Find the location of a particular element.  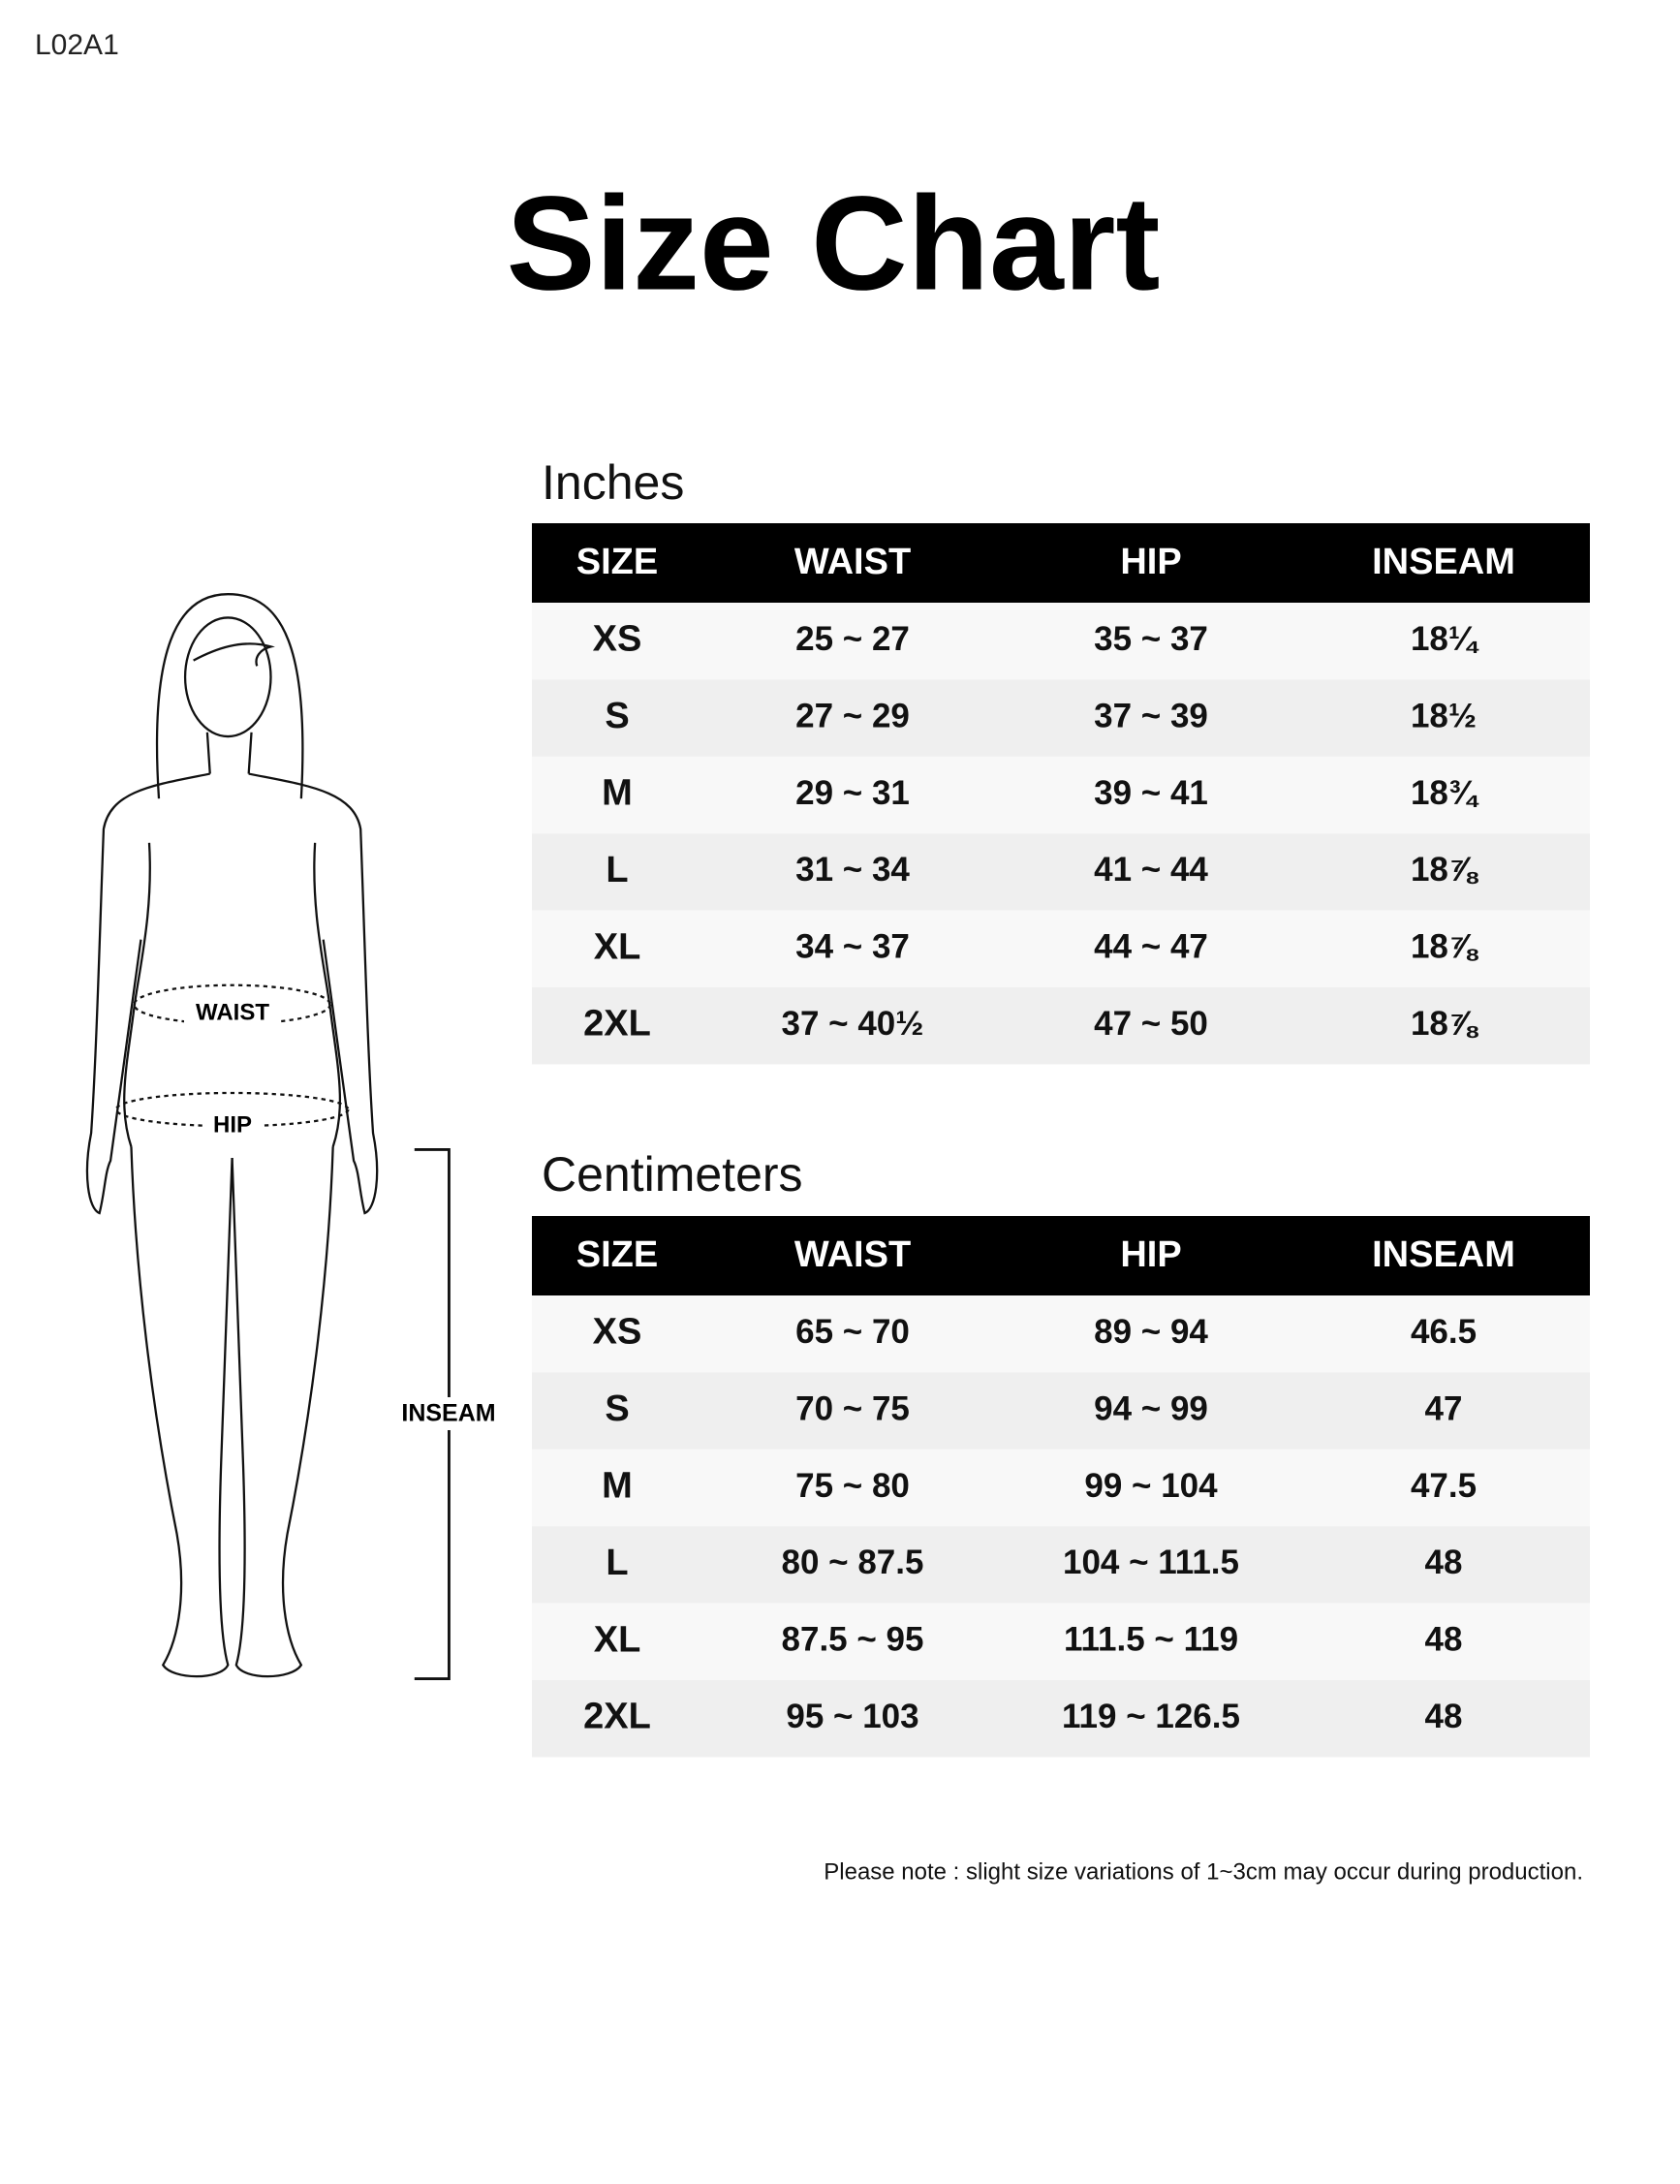

torso-left is located at coordinates (137, 994).